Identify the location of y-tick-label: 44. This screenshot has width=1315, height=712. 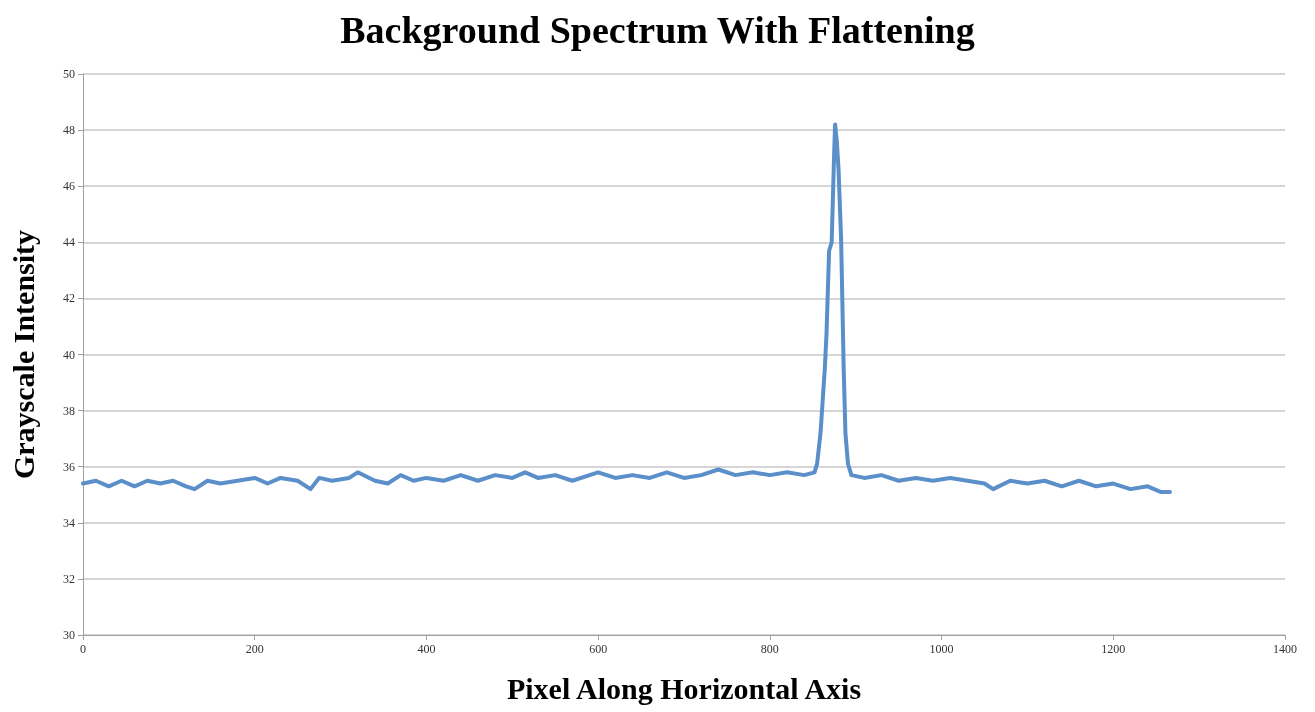
(69, 242).